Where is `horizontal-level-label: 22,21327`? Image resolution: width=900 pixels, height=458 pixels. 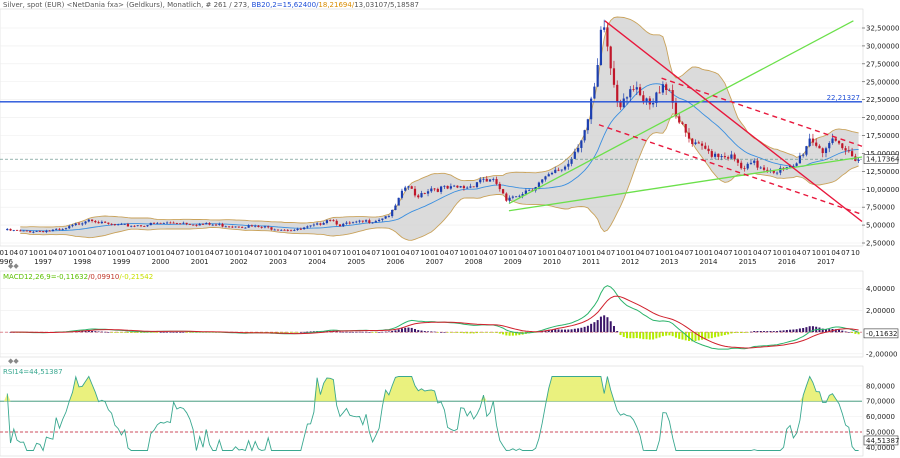
horizontal-level-label: 22,21327 is located at coordinates (843, 98).